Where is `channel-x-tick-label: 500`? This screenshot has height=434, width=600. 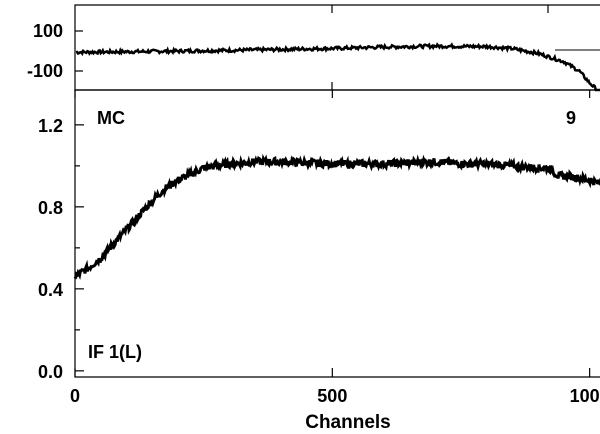 channel-x-tick-label: 500 is located at coordinates (332, 396).